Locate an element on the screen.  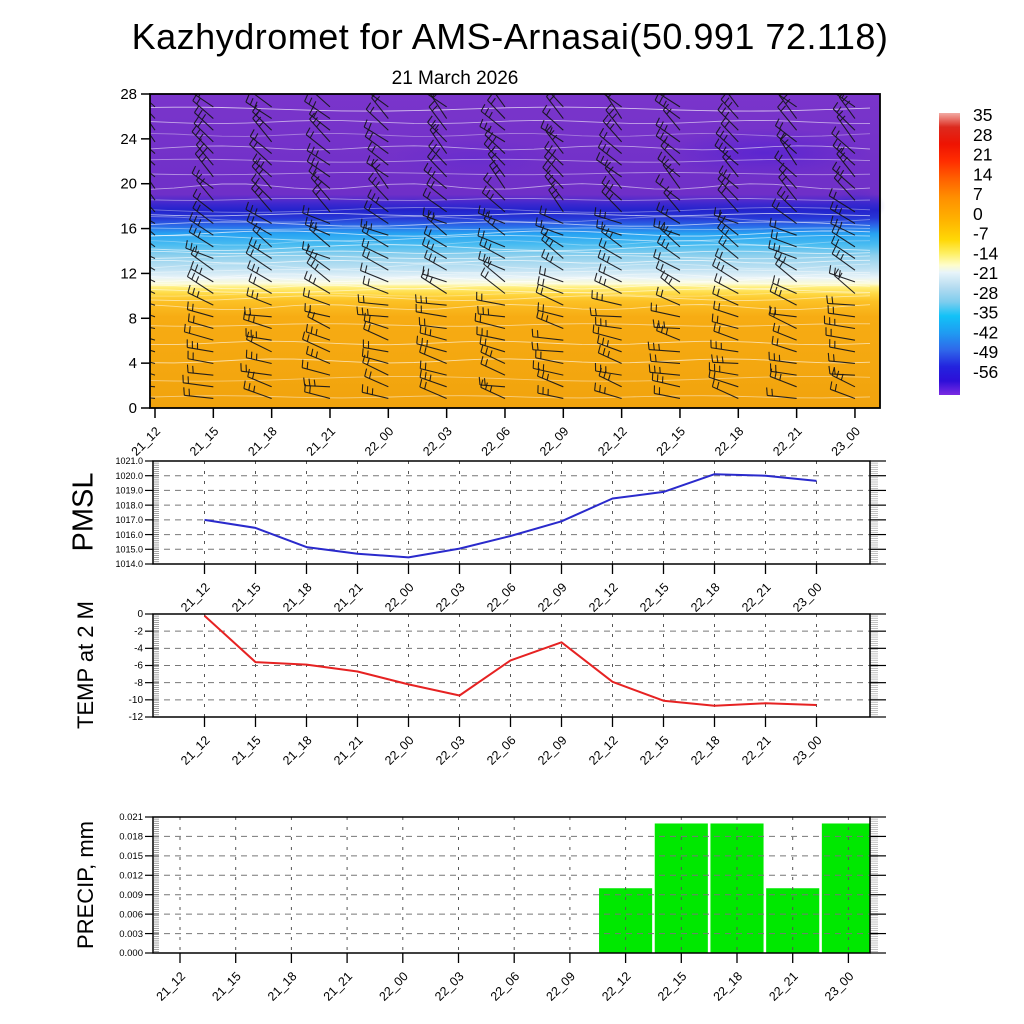
pmsl-y-tick-label: 1017.0 is located at coordinates (129, 520).